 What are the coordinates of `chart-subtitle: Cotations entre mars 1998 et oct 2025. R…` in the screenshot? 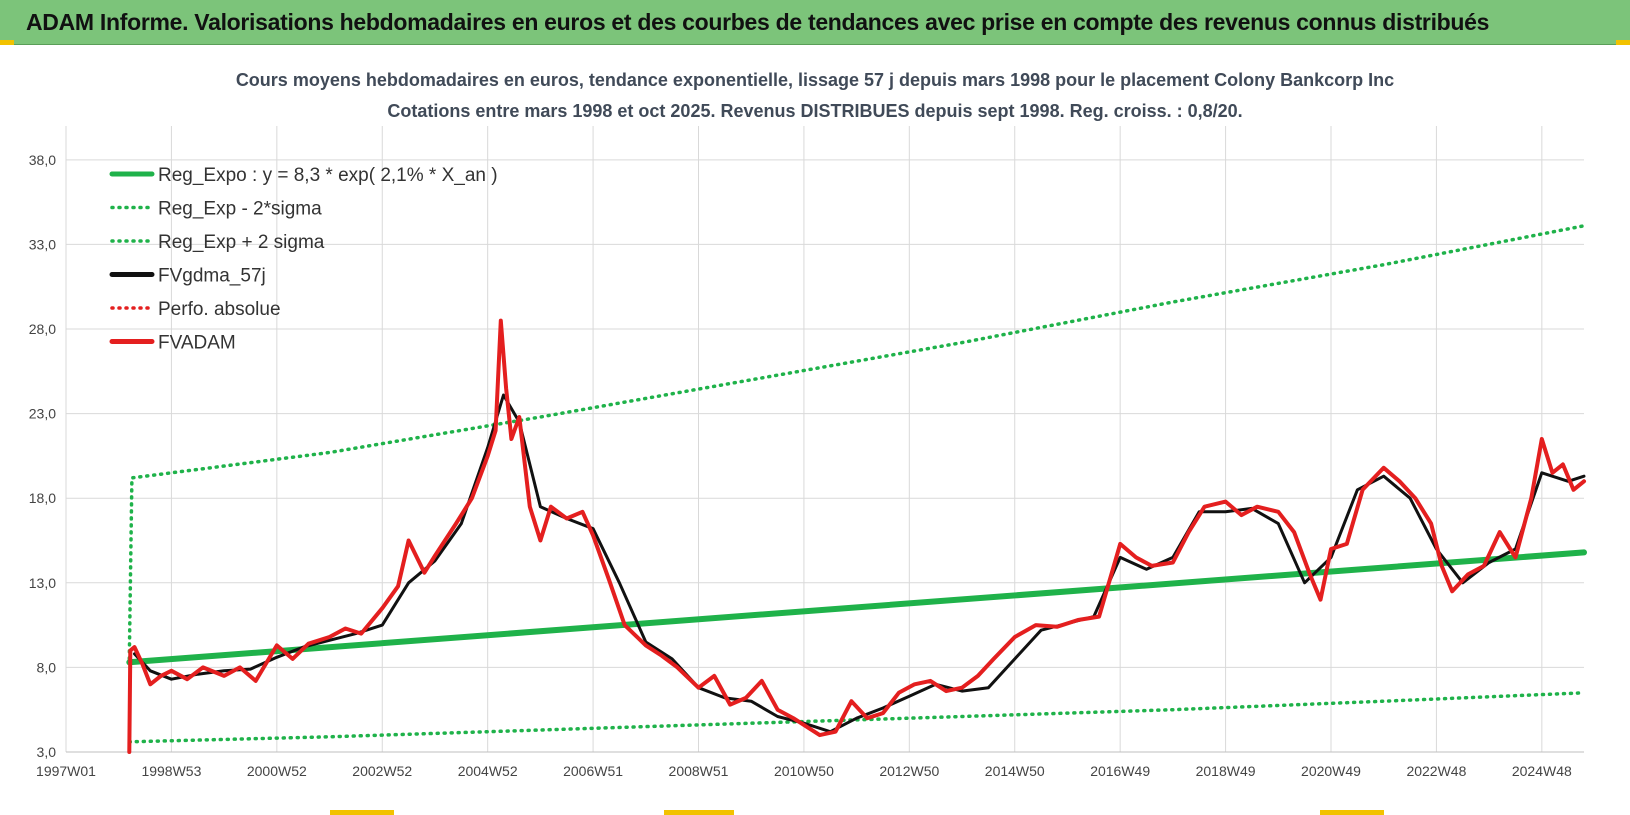 It's located at (815, 111).